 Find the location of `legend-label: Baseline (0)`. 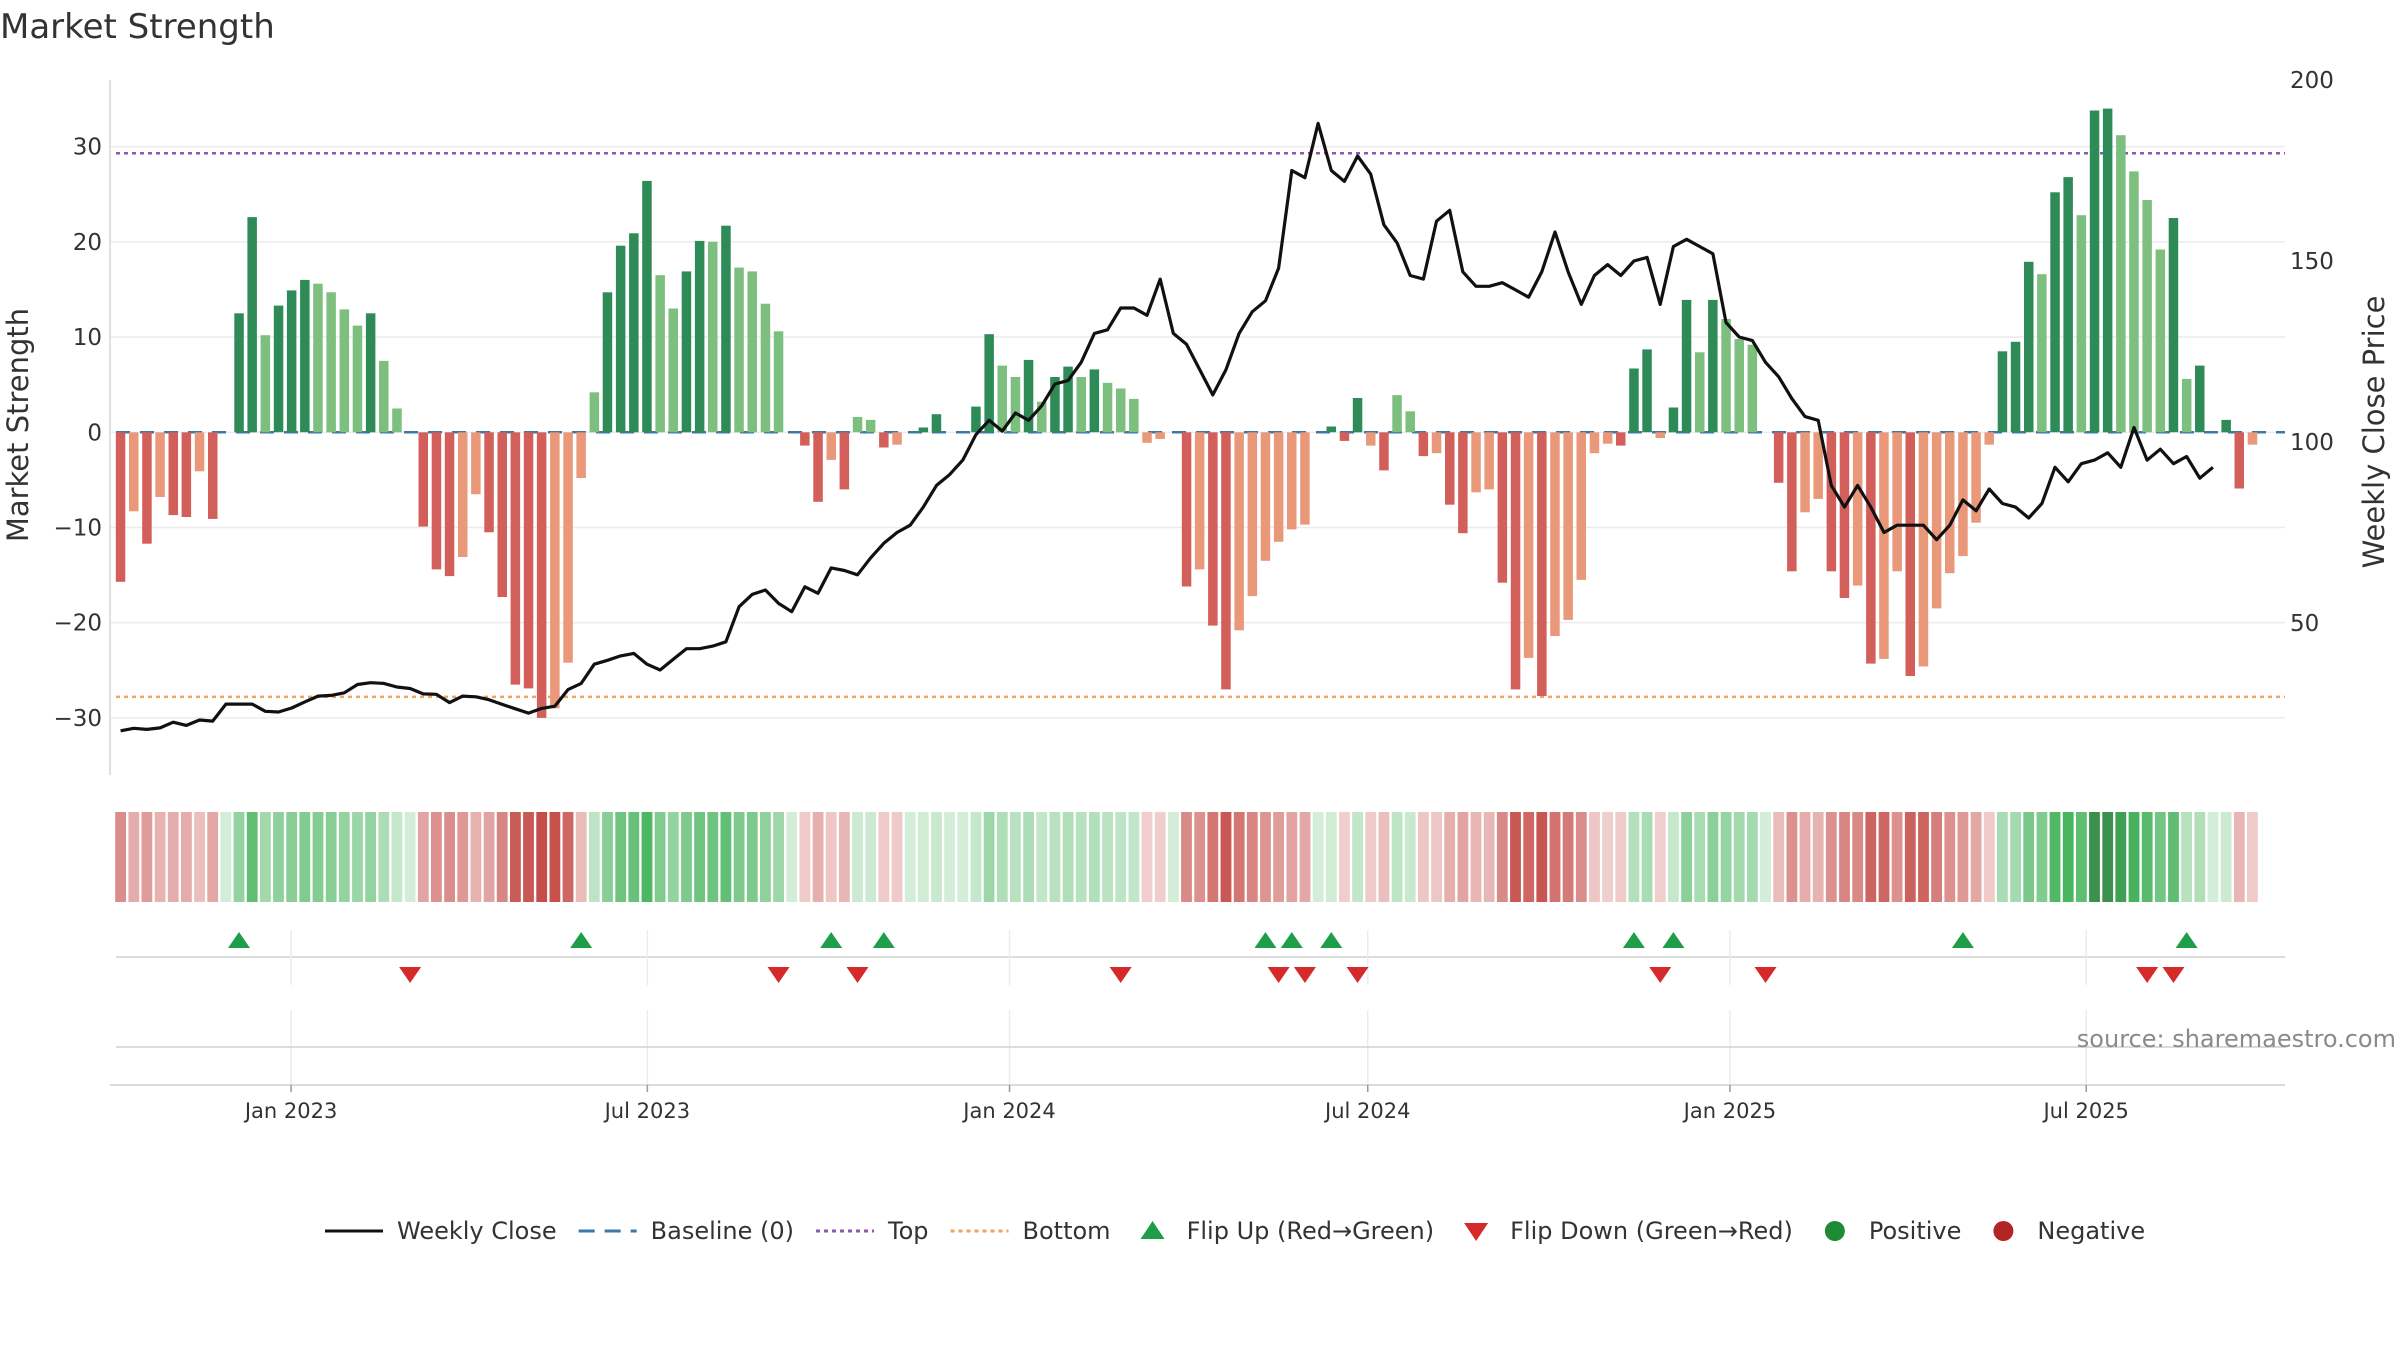

legend-label: Baseline (0) is located at coordinates (722, 1231).